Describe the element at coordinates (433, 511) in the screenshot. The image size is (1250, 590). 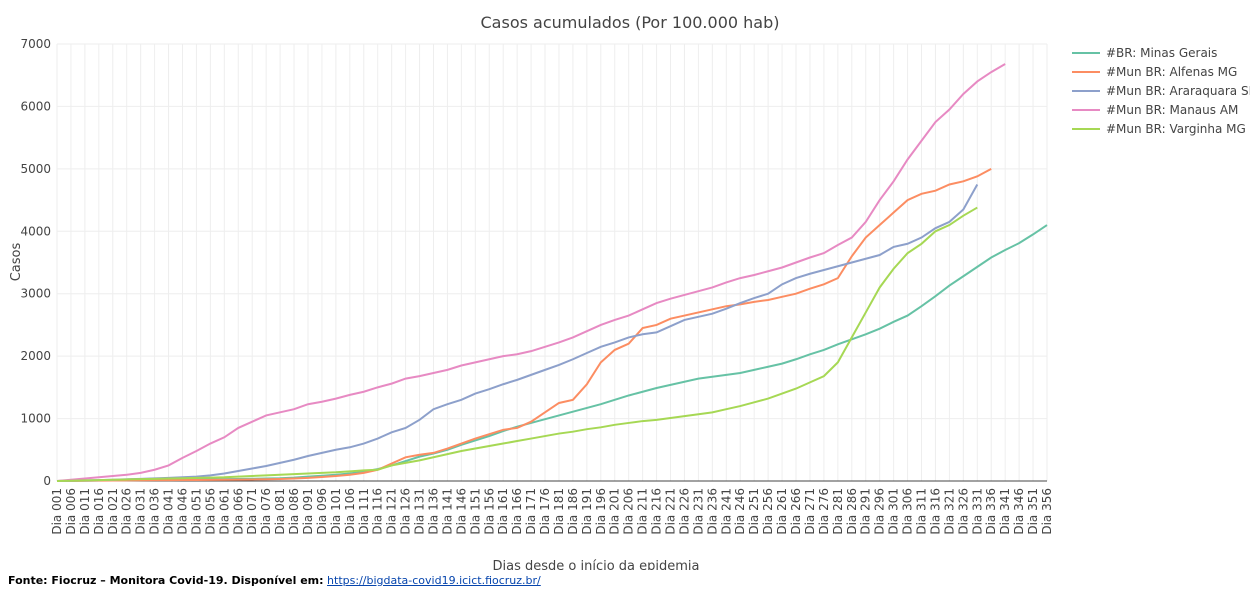
I see `x-tick-label: Dia 136` at that location.